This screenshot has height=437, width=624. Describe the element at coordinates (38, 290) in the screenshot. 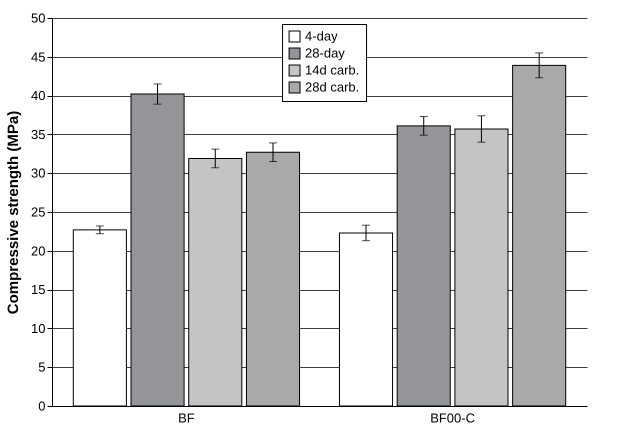

I see `y-tick-label: 15` at that location.